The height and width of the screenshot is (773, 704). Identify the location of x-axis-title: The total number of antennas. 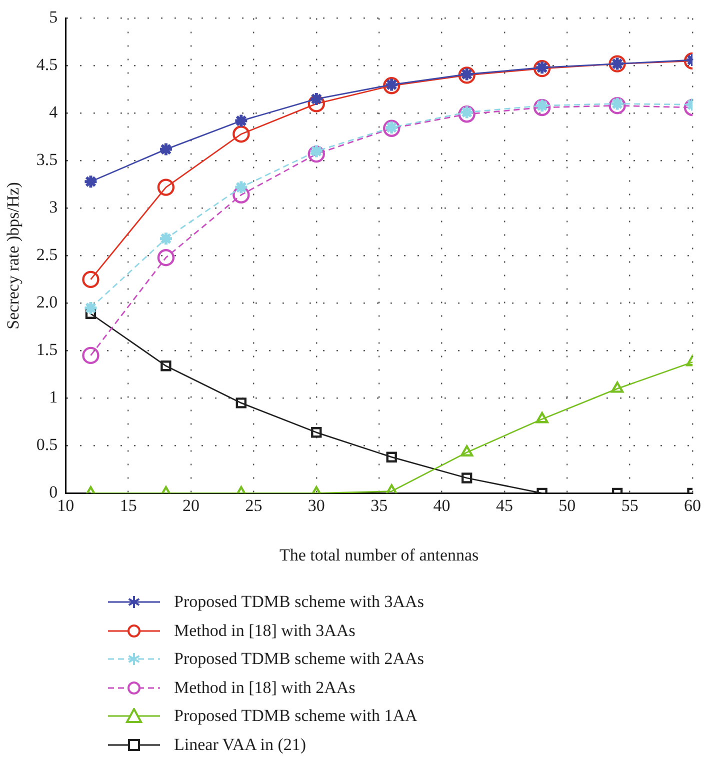
(379, 554).